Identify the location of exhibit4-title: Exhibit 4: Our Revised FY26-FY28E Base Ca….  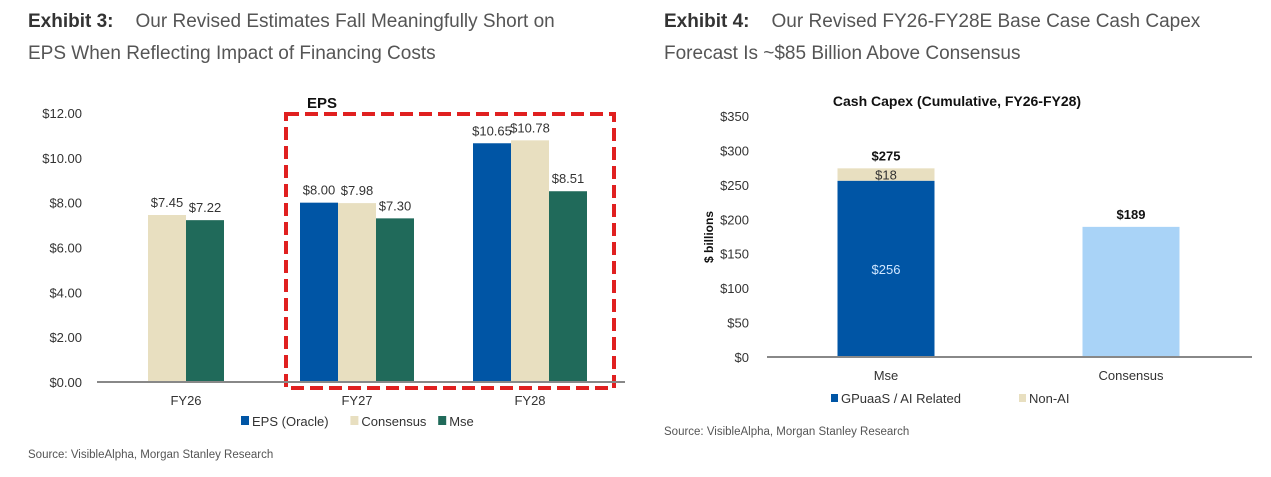
(964, 38).